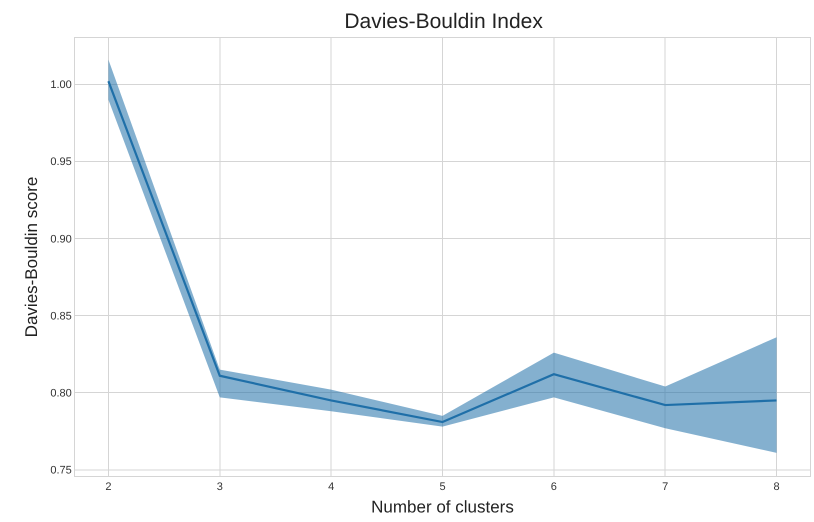  I want to click on y-tick-label: 0.80, so click(61, 394).